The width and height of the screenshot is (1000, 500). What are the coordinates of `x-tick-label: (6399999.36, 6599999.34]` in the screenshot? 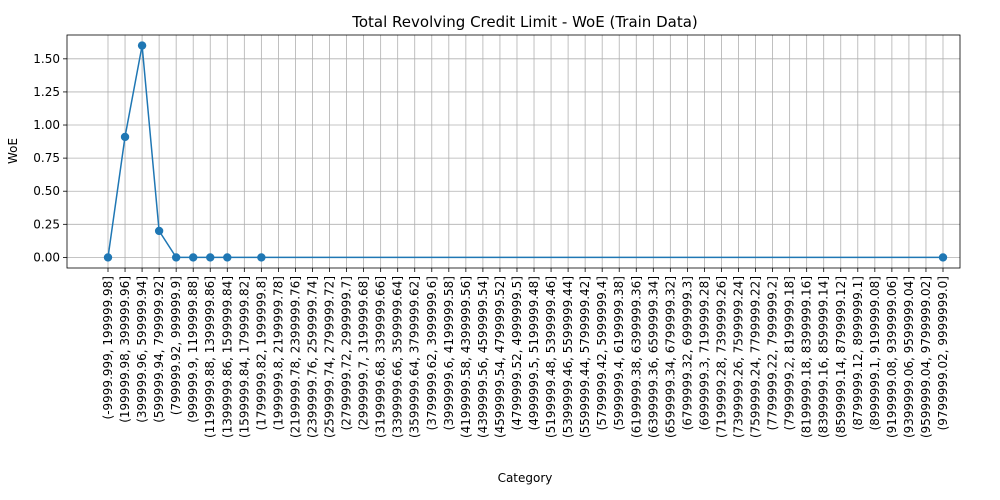 It's located at (653, 357).